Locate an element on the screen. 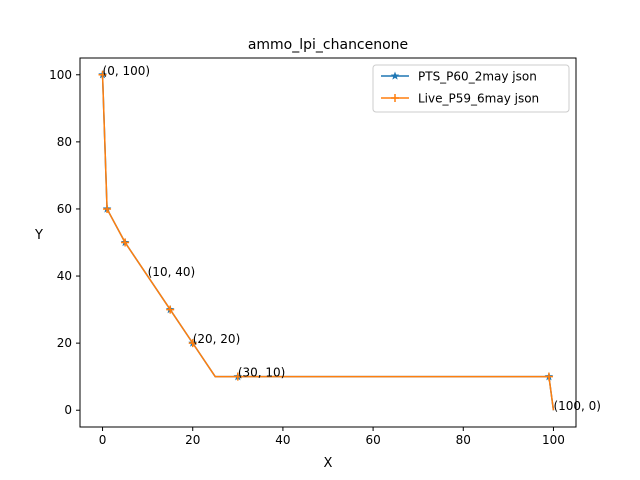  x-tick-label: 100 is located at coordinates (553, 440).